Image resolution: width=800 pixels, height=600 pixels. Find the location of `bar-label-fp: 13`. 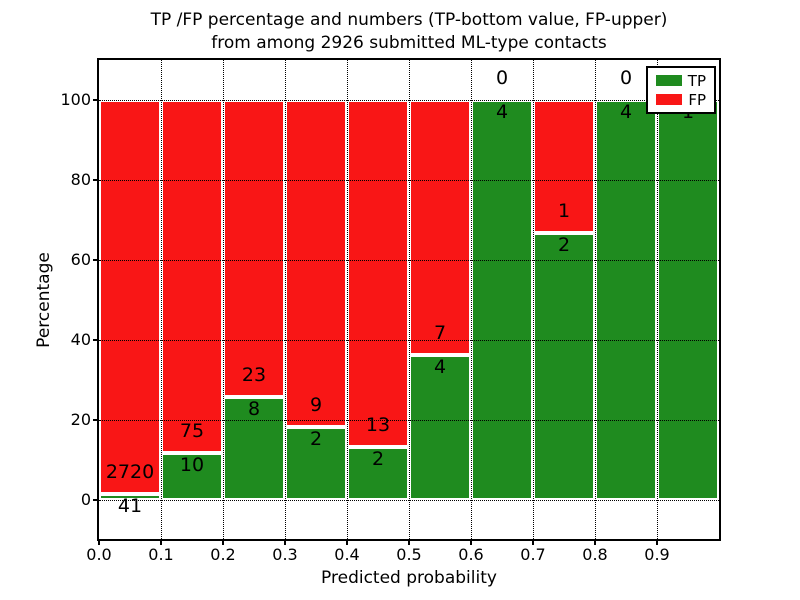

bar-label-fp: 13 is located at coordinates (378, 424).